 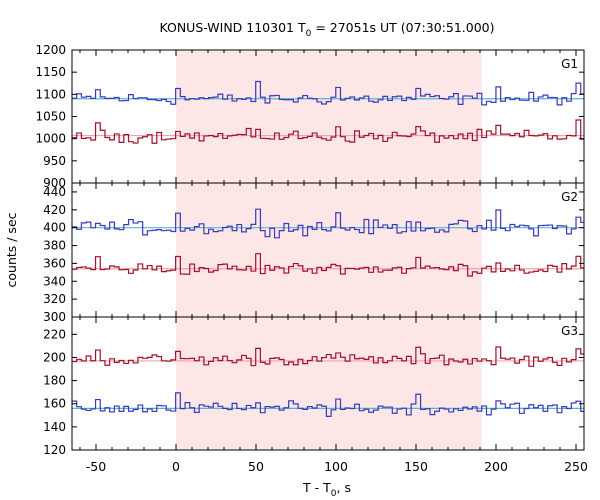 I want to click on x-tick-label: 100, so click(x=336, y=466).